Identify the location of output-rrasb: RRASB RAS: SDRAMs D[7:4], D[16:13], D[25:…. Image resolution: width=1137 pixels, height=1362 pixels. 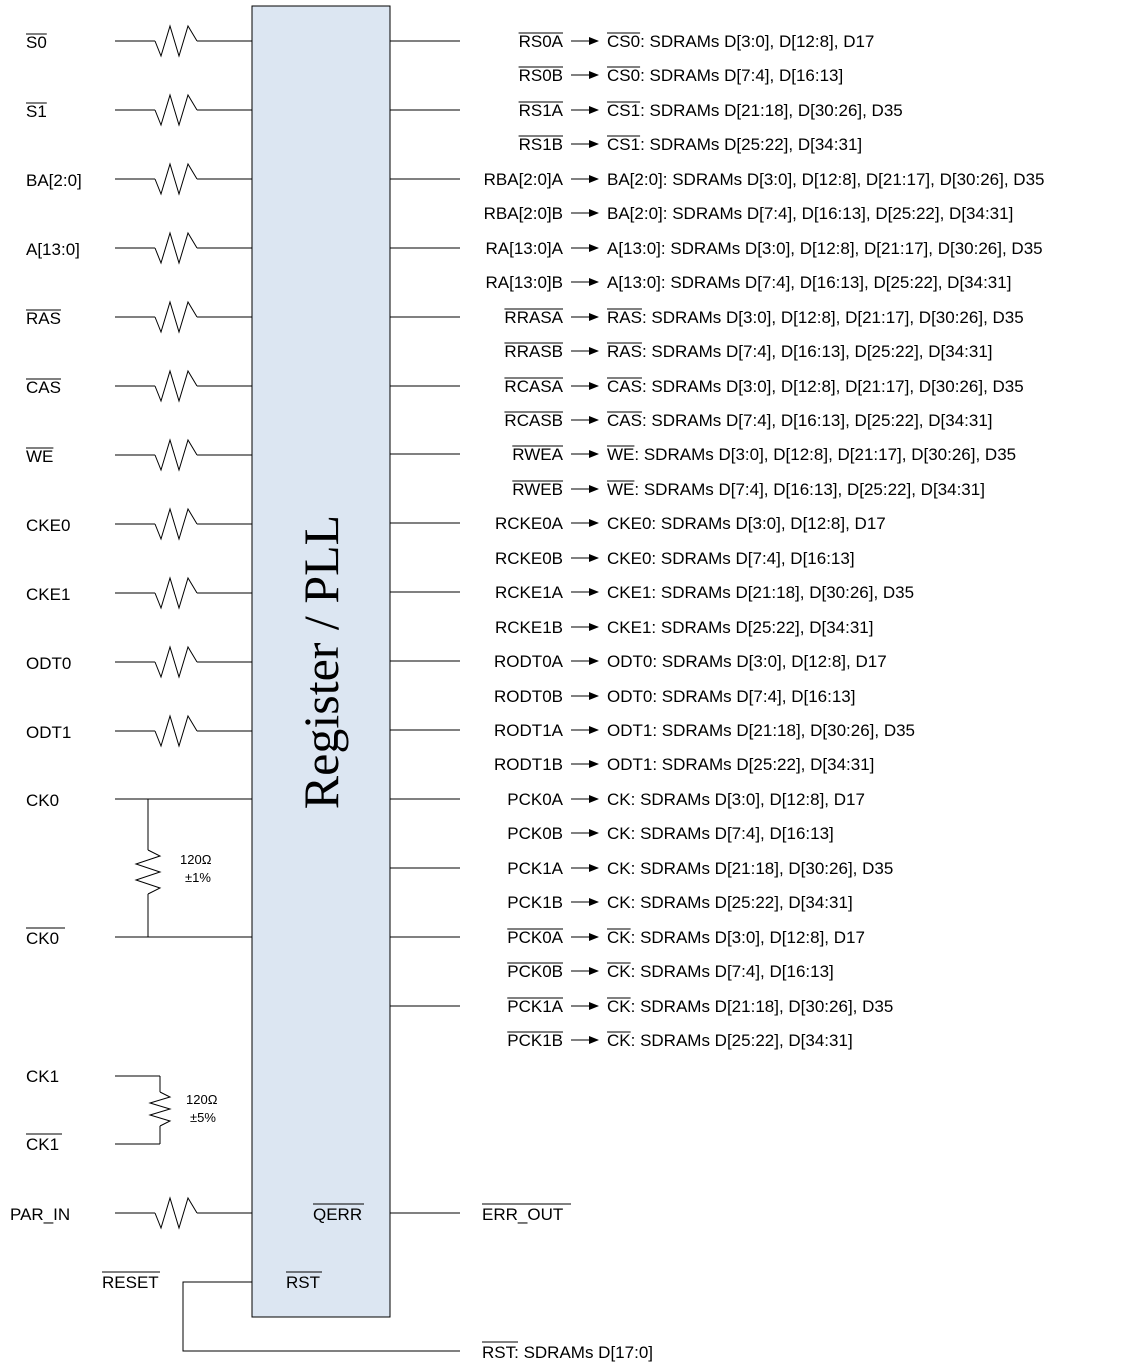
(748, 351).